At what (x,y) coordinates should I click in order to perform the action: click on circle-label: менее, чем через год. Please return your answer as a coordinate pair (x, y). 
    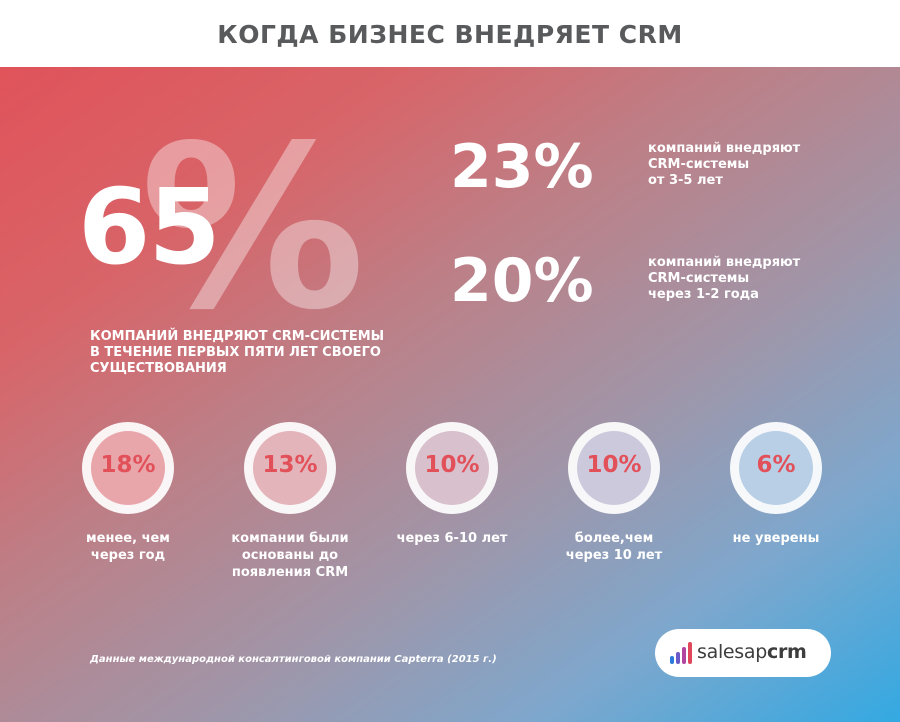
    Looking at the image, I should click on (128, 547).